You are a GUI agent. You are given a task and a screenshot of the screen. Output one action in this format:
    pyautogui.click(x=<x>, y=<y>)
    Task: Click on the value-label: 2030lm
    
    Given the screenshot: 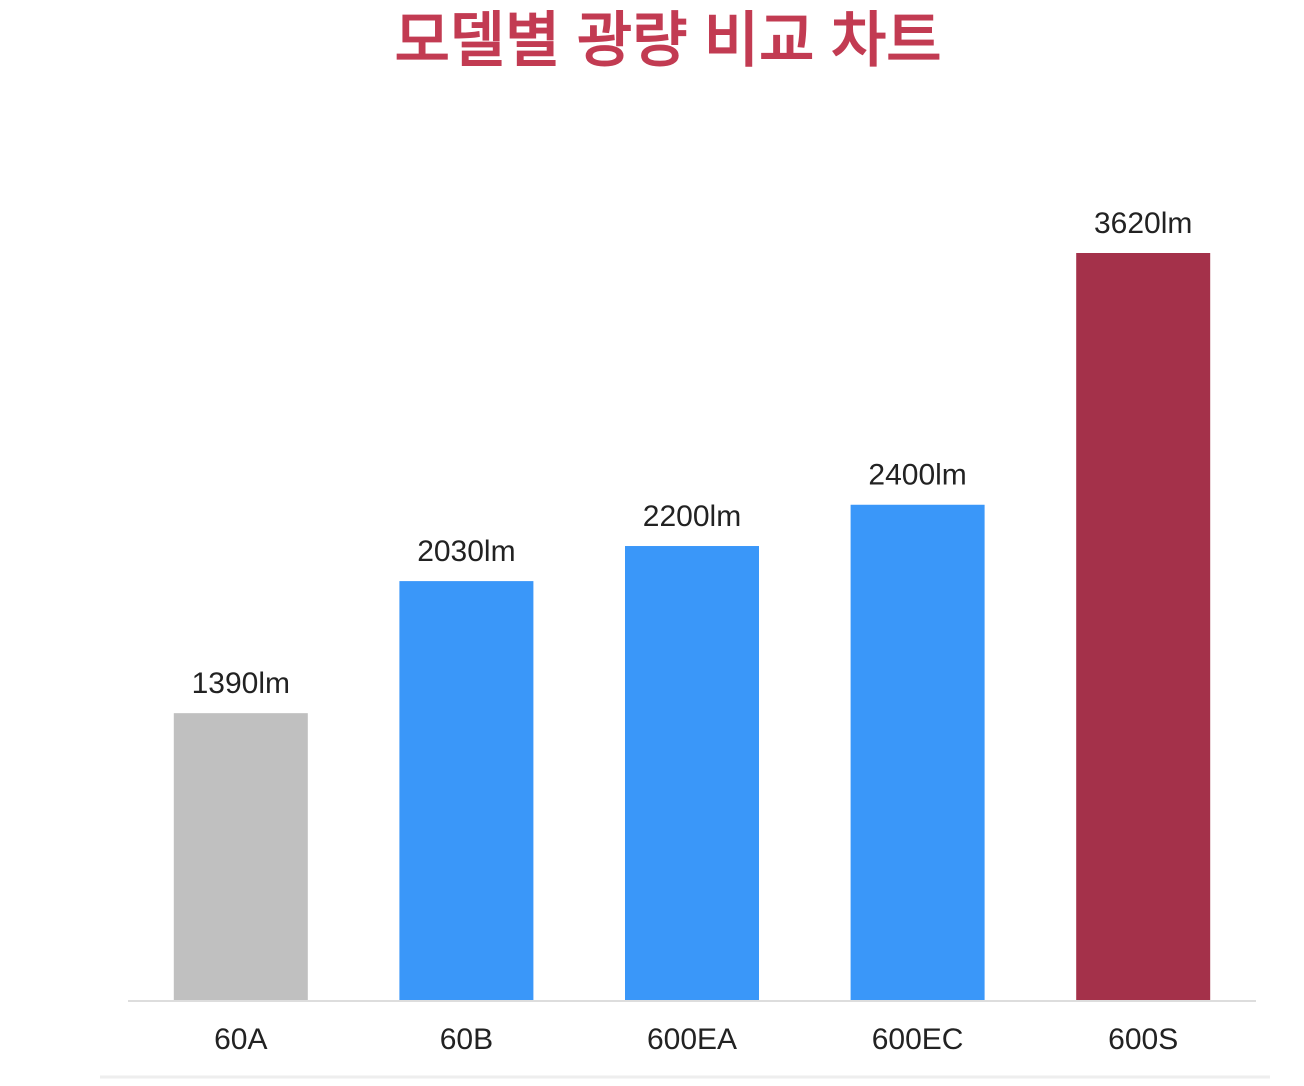 What is the action you would take?
    pyautogui.click(x=466, y=551)
    